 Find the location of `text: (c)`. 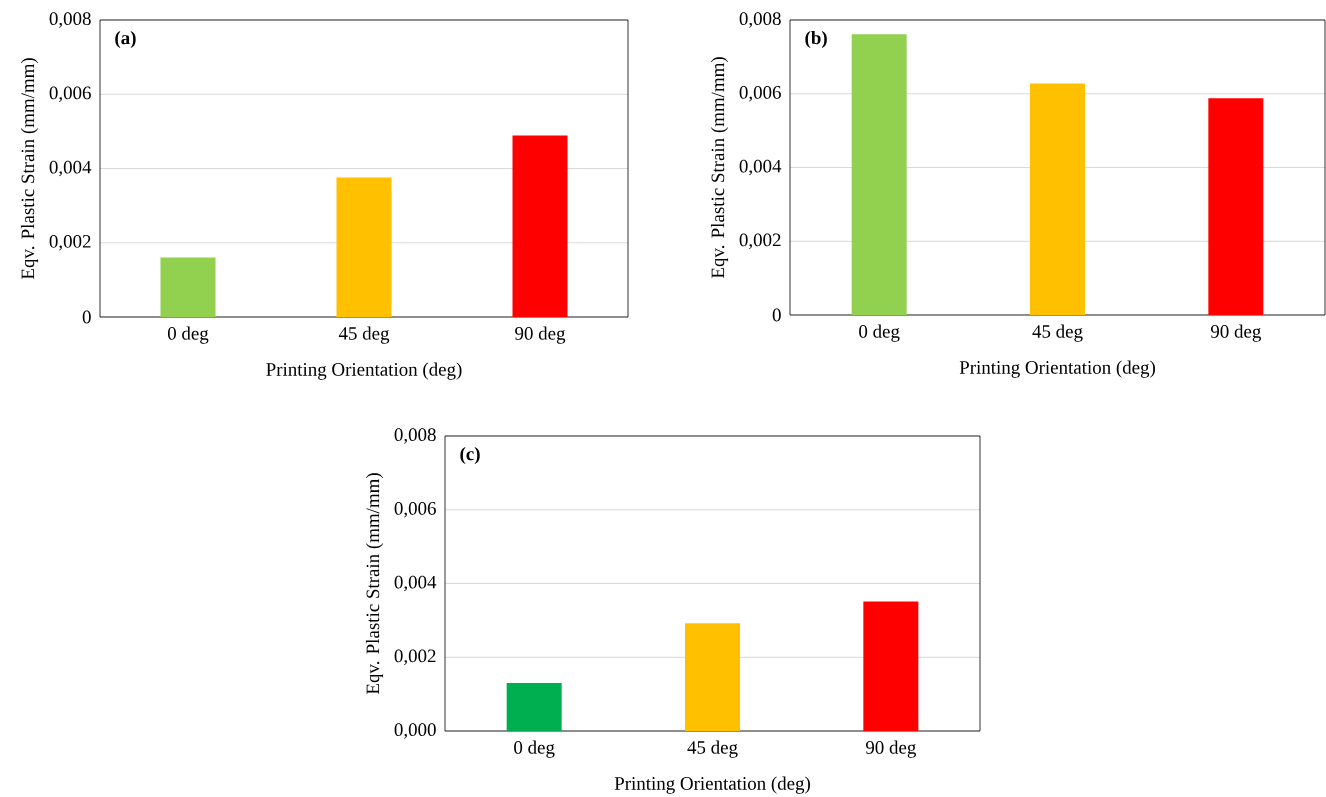

text: (c) is located at coordinates (470, 455).